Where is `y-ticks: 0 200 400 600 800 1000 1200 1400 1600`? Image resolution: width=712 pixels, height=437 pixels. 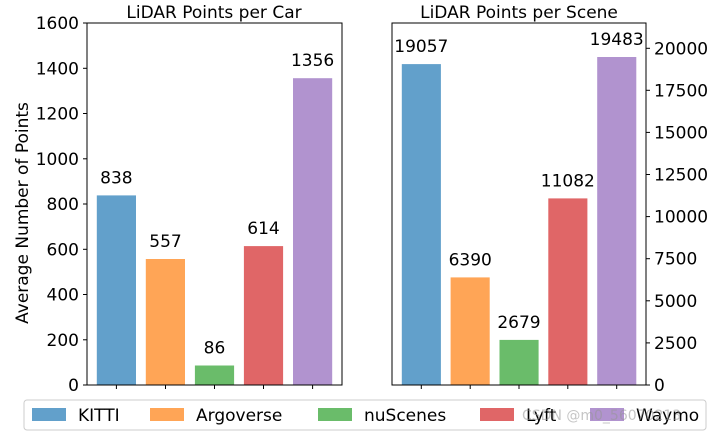
y-ticks: 0 200 400 600 800 1000 1200 1400 1600 is located at coordinates (61, 205).